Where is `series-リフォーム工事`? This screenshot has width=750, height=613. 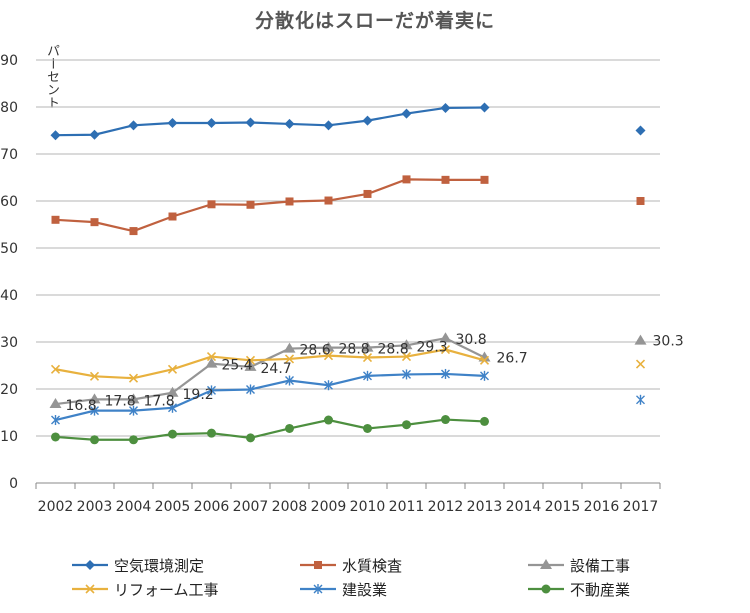 series-リフォーム工事 is located at coordinates (348, 363).